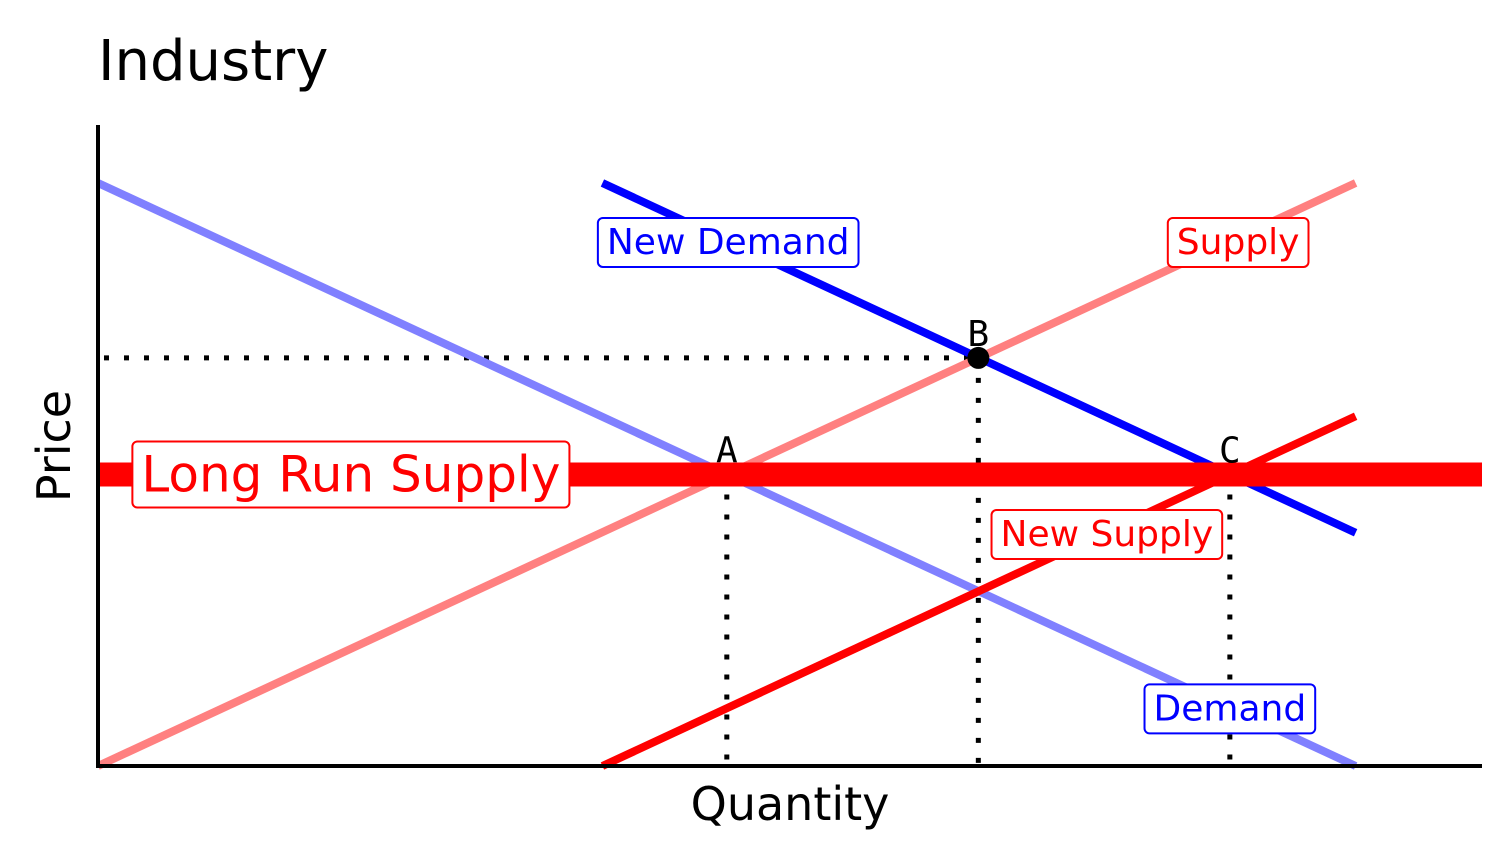 This screenshot has width=1512, height=864. I want to click on new-demand-label: New Demand, so click(728, 242).